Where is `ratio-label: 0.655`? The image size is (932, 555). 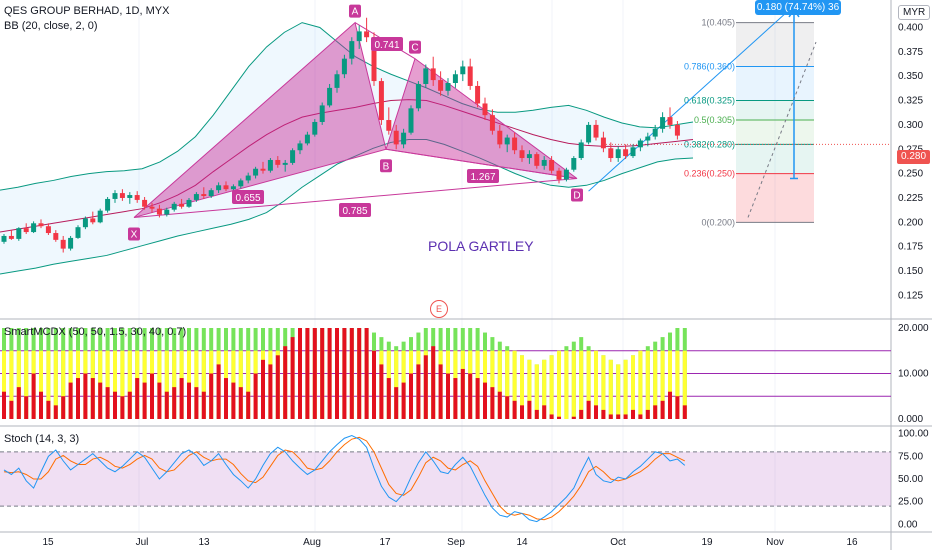 ratio-label: 0.655 is located at coordinates (247, 198).